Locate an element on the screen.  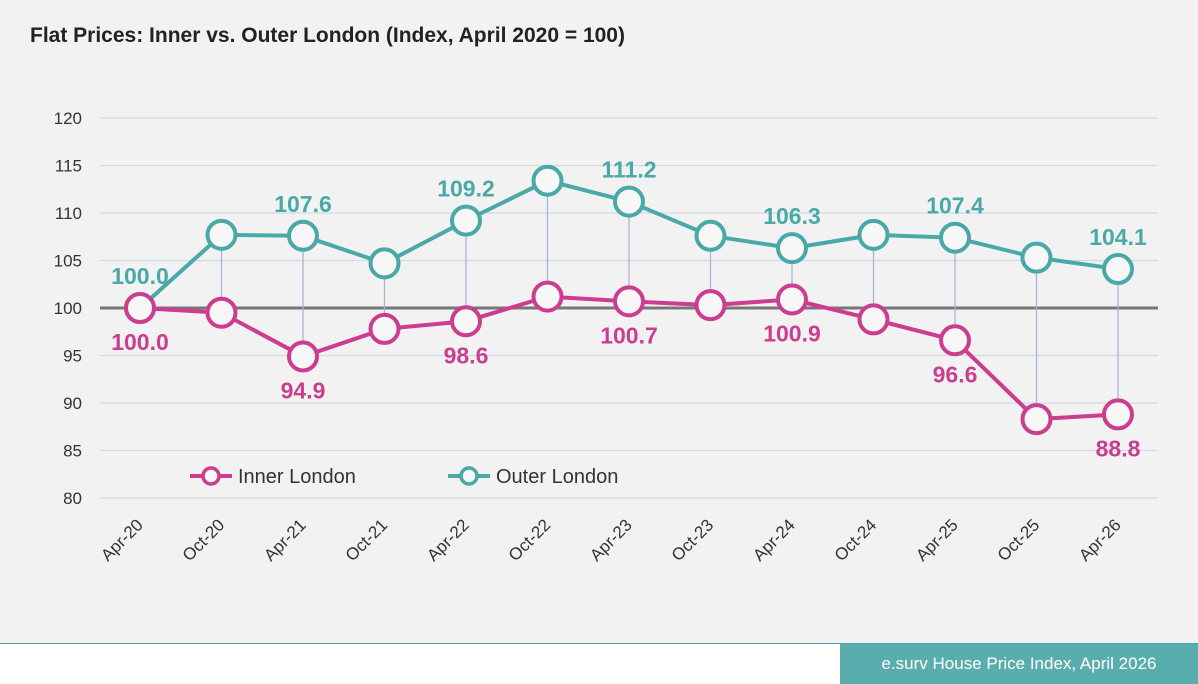
data-label: 104.1 is located at coordinates (1118, 237).